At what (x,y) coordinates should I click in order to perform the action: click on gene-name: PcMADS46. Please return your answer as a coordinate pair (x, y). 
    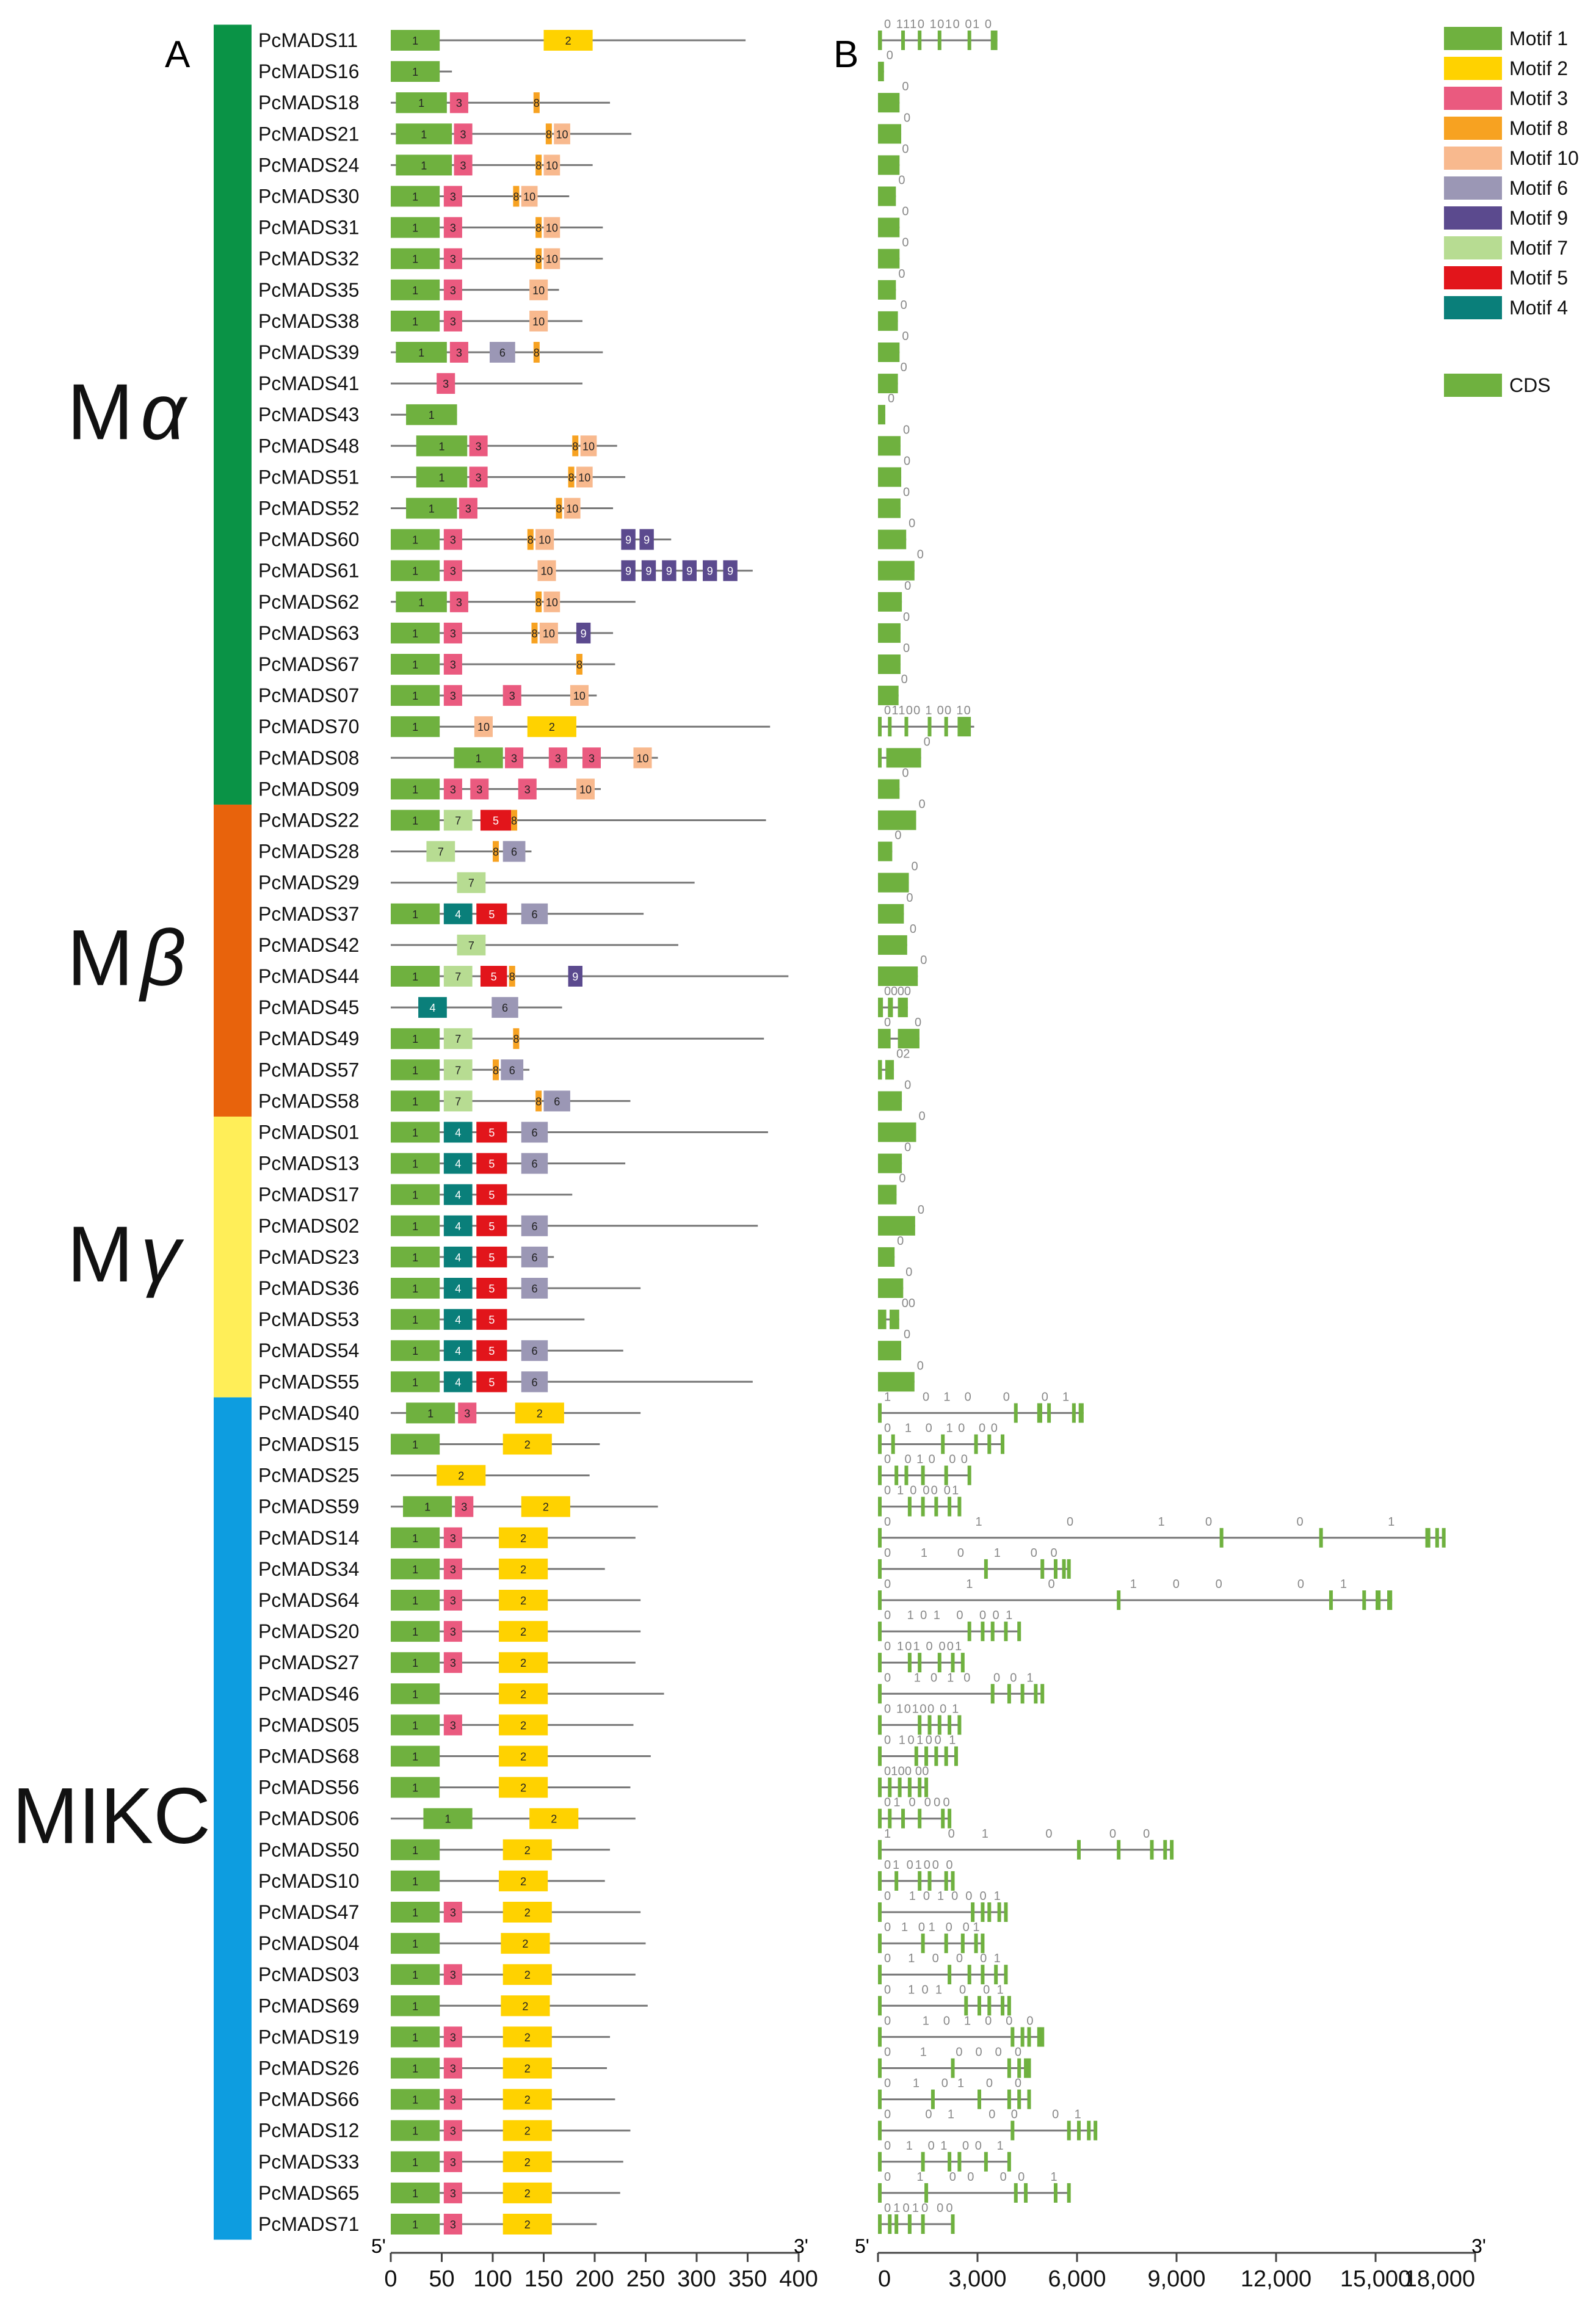
    Looking at the image, I should click on (308, 1694).